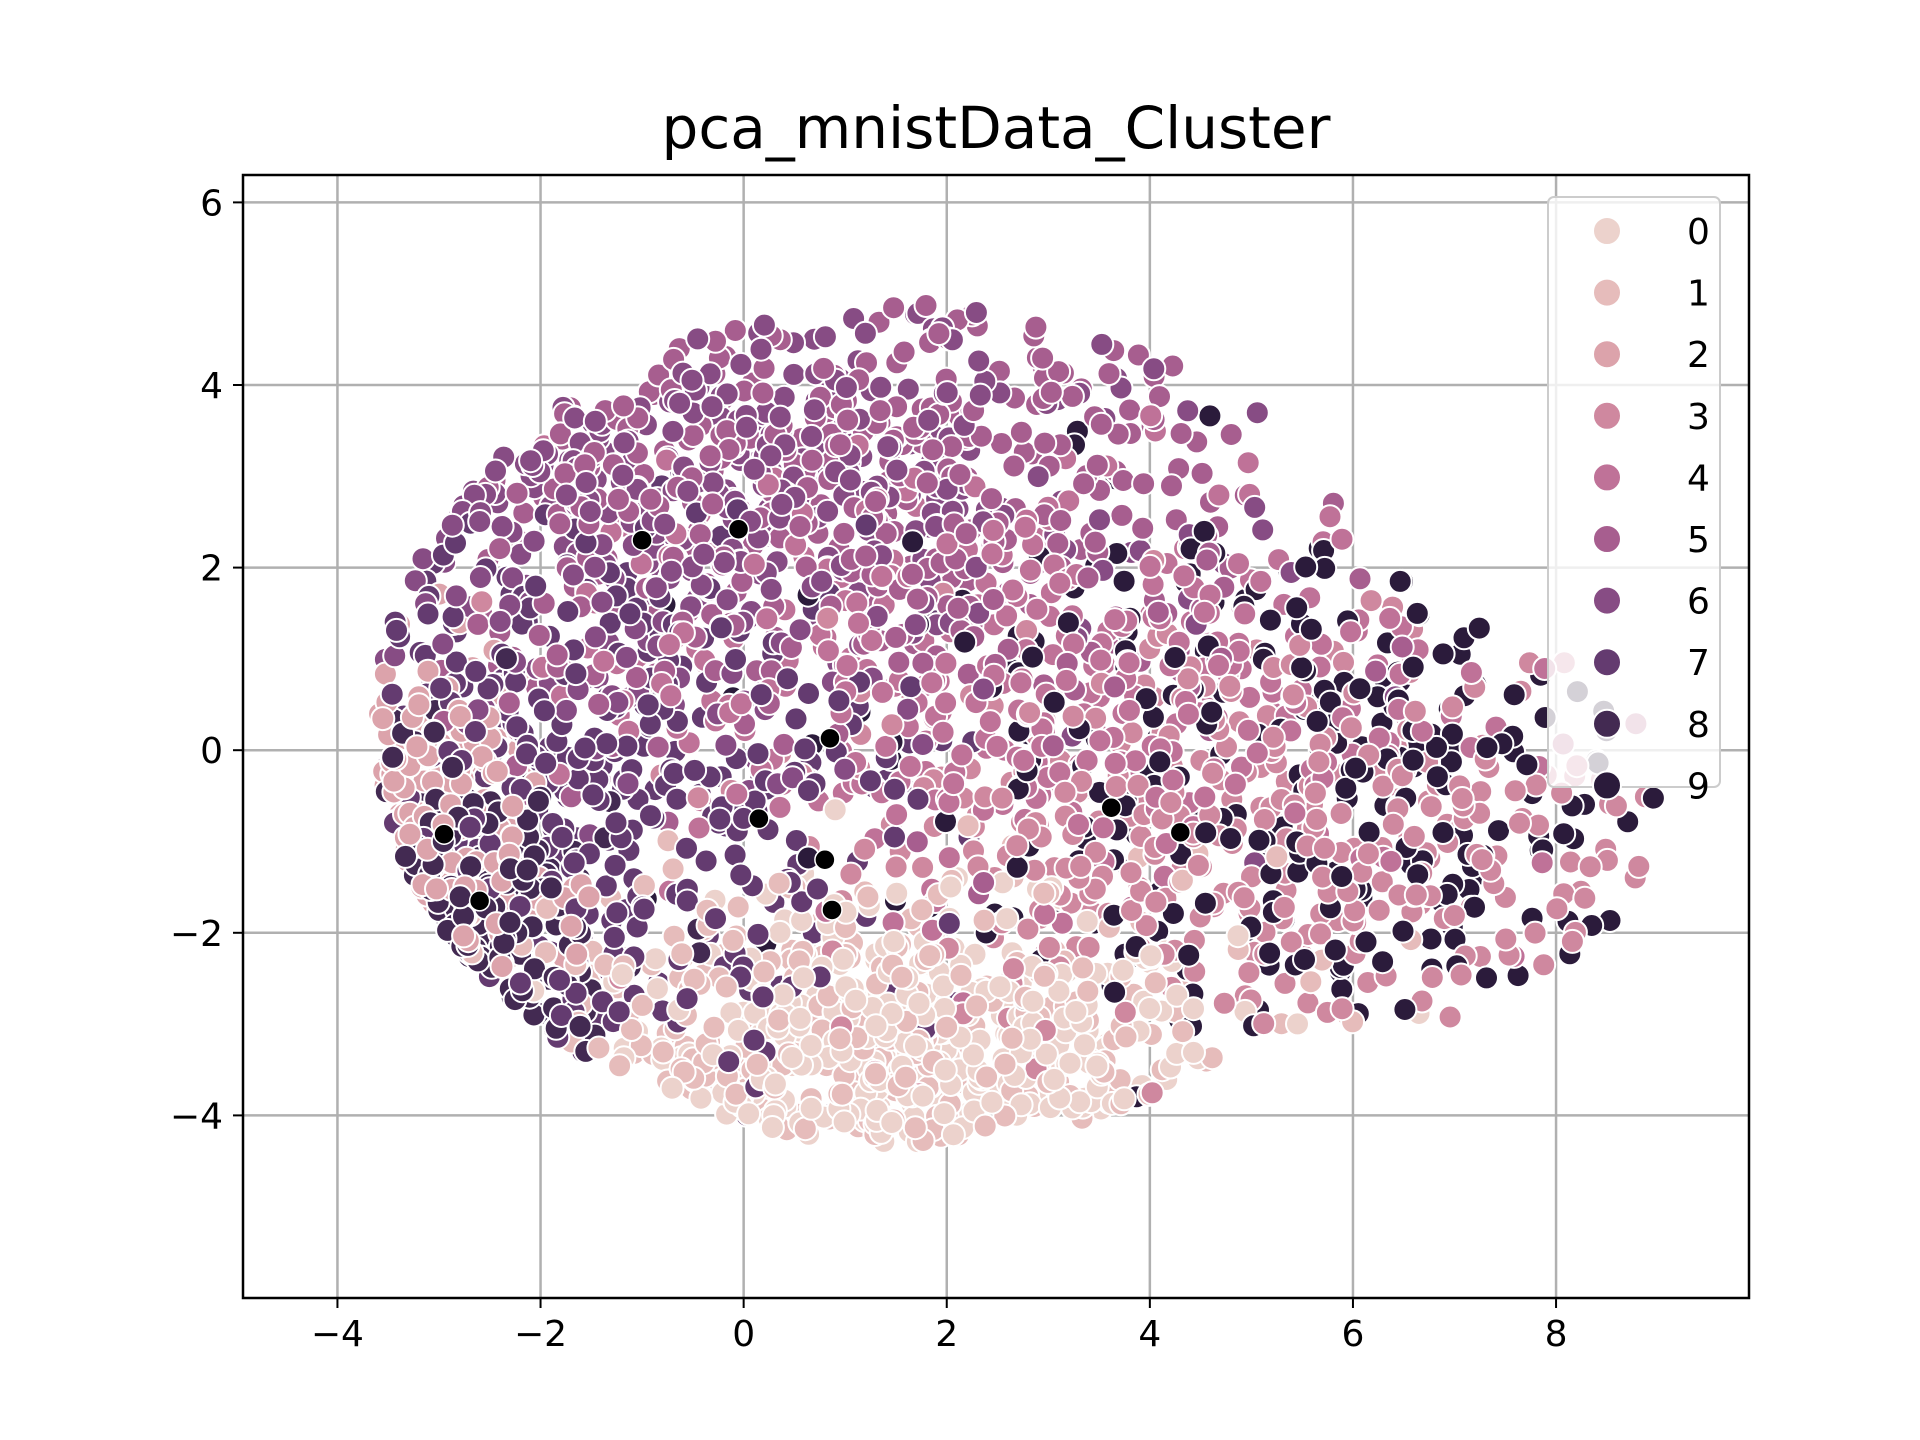  Describe the element at coordinates (832, 910) in the screenshot. I see `centroid-point` at that location.